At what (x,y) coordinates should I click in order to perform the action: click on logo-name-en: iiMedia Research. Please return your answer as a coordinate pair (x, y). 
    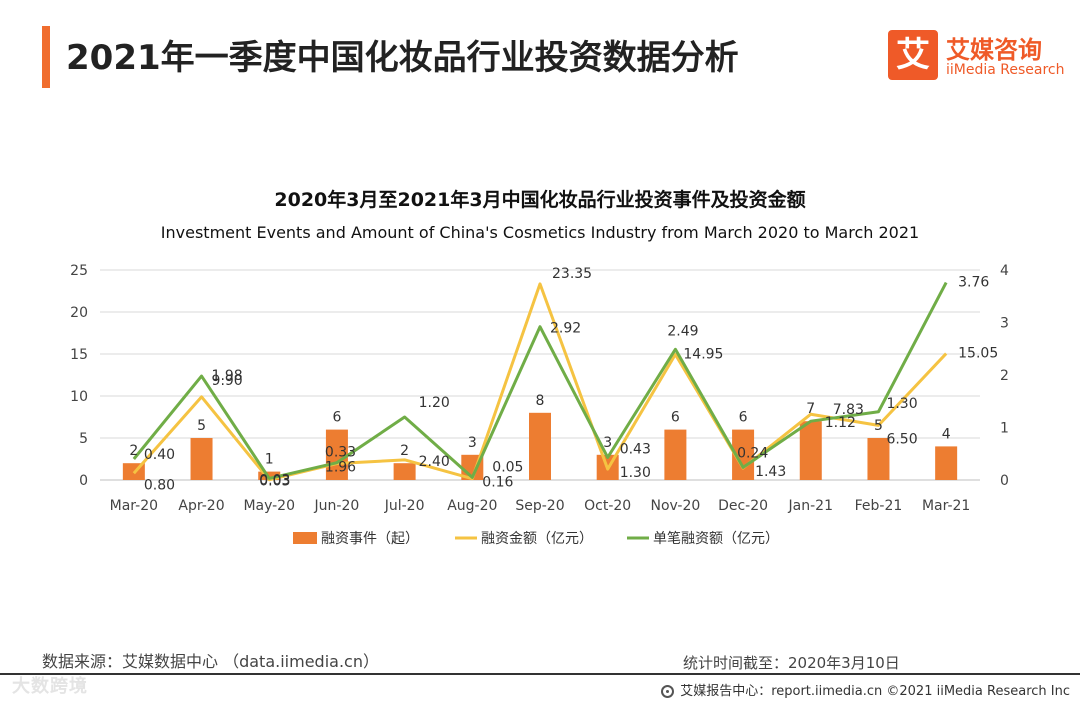
    Looking at the image, I should click on (1005, 70).